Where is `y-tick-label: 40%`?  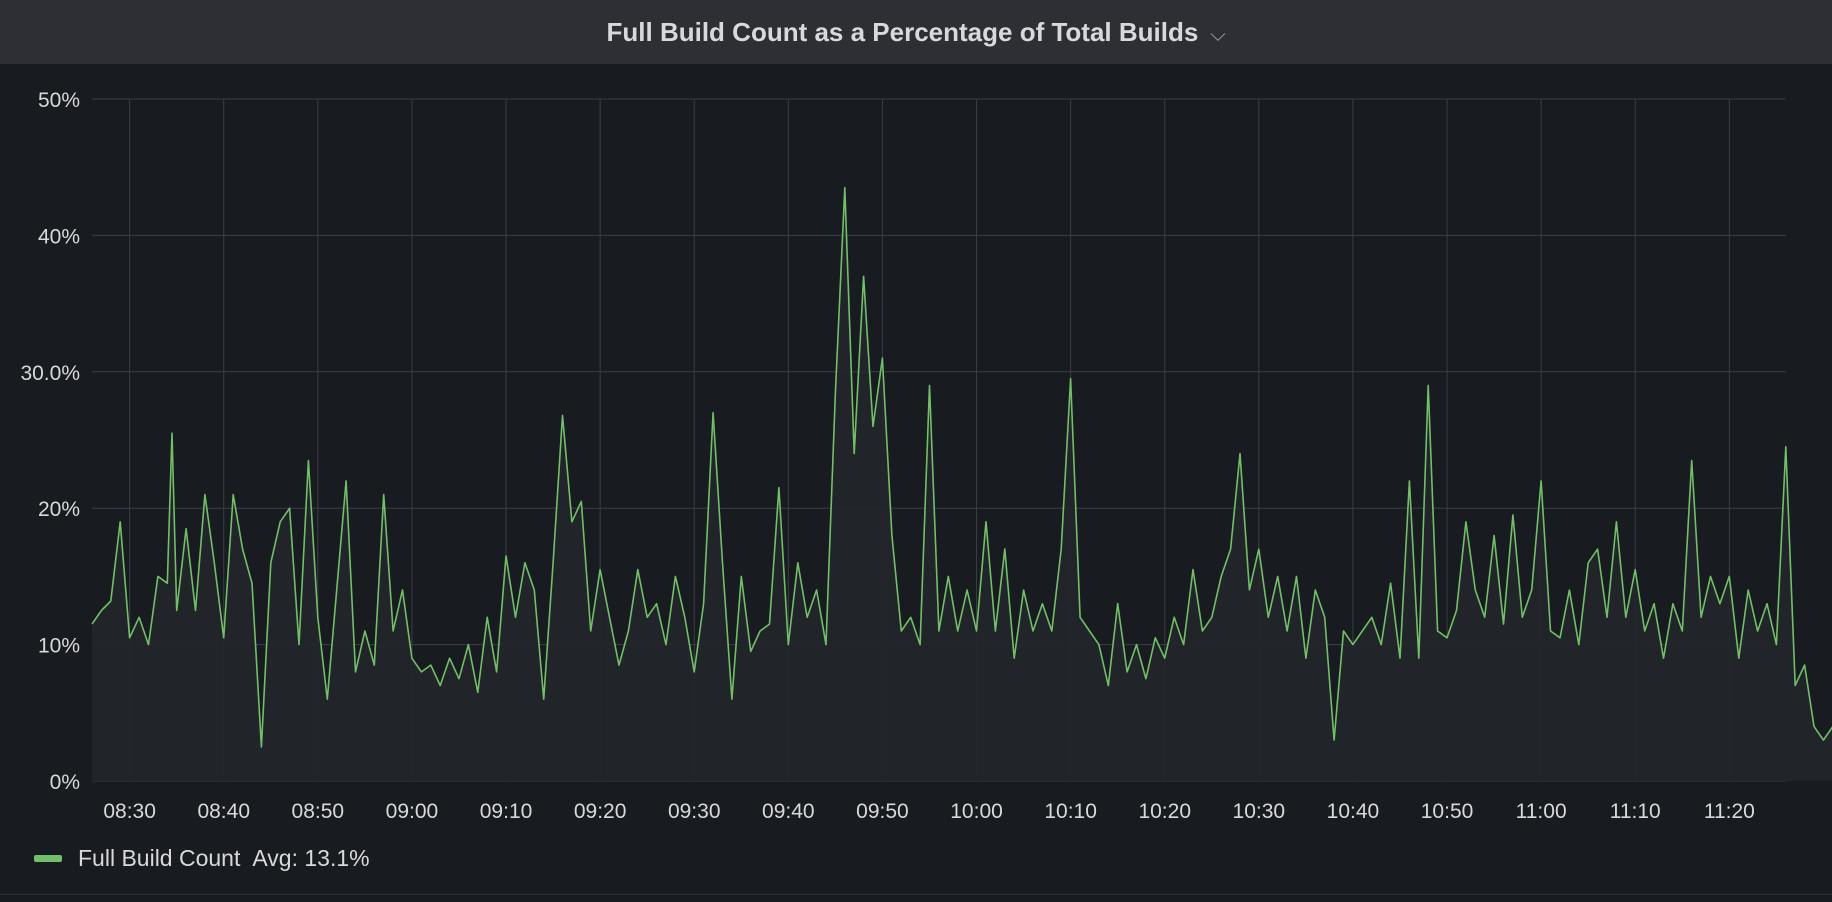
y-tick-label: 40% is located at coordinates (59, 236).